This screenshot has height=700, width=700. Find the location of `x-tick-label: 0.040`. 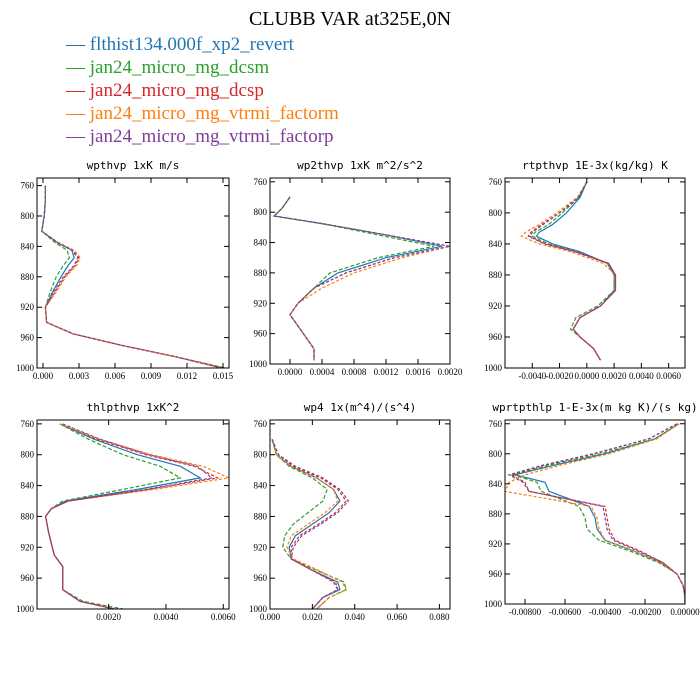

x-tick-label: 0.040 is located at coordinates (355, 617).